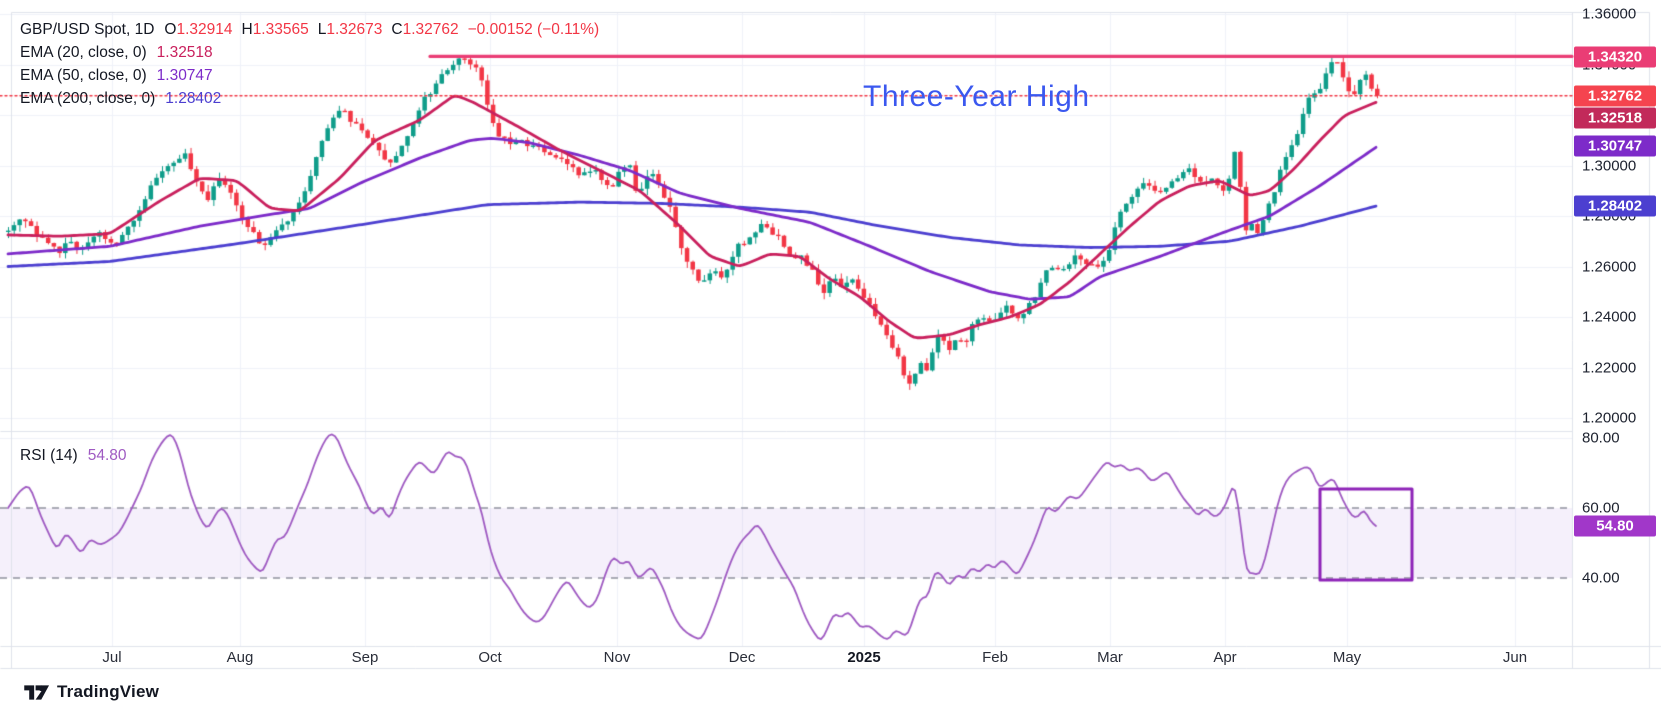 Image resolution: width=1661 pixels, height=718 pixels. Describe the element at coordinates (240, 657) in the screenshot. I see `time-label-Aug: Aug` at that location.